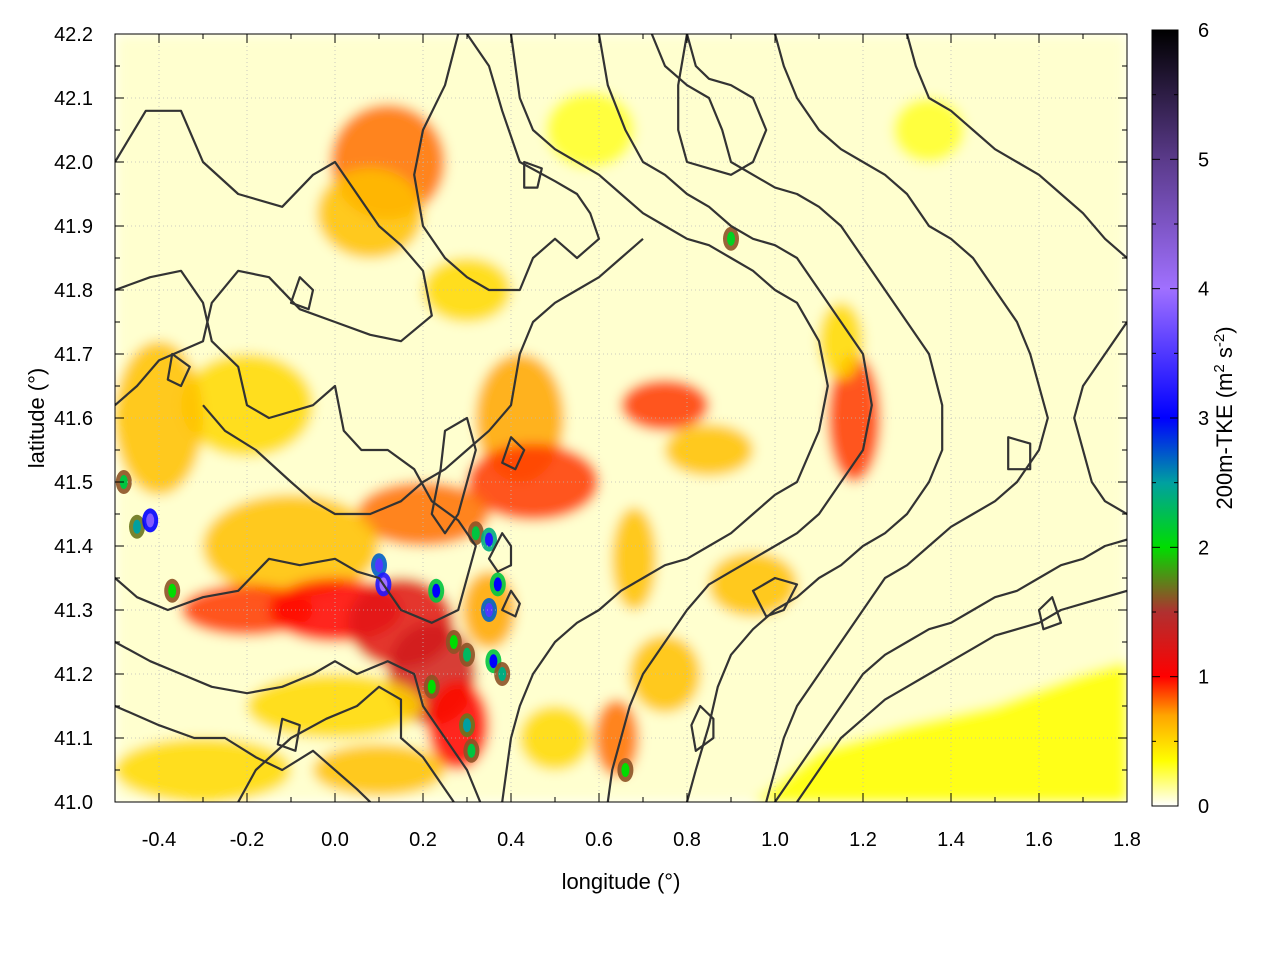 Image resolution: width=1280 pixels, height=960 pixels. I want to click on colorbar-tick-label: 6, so click(1203, 31).